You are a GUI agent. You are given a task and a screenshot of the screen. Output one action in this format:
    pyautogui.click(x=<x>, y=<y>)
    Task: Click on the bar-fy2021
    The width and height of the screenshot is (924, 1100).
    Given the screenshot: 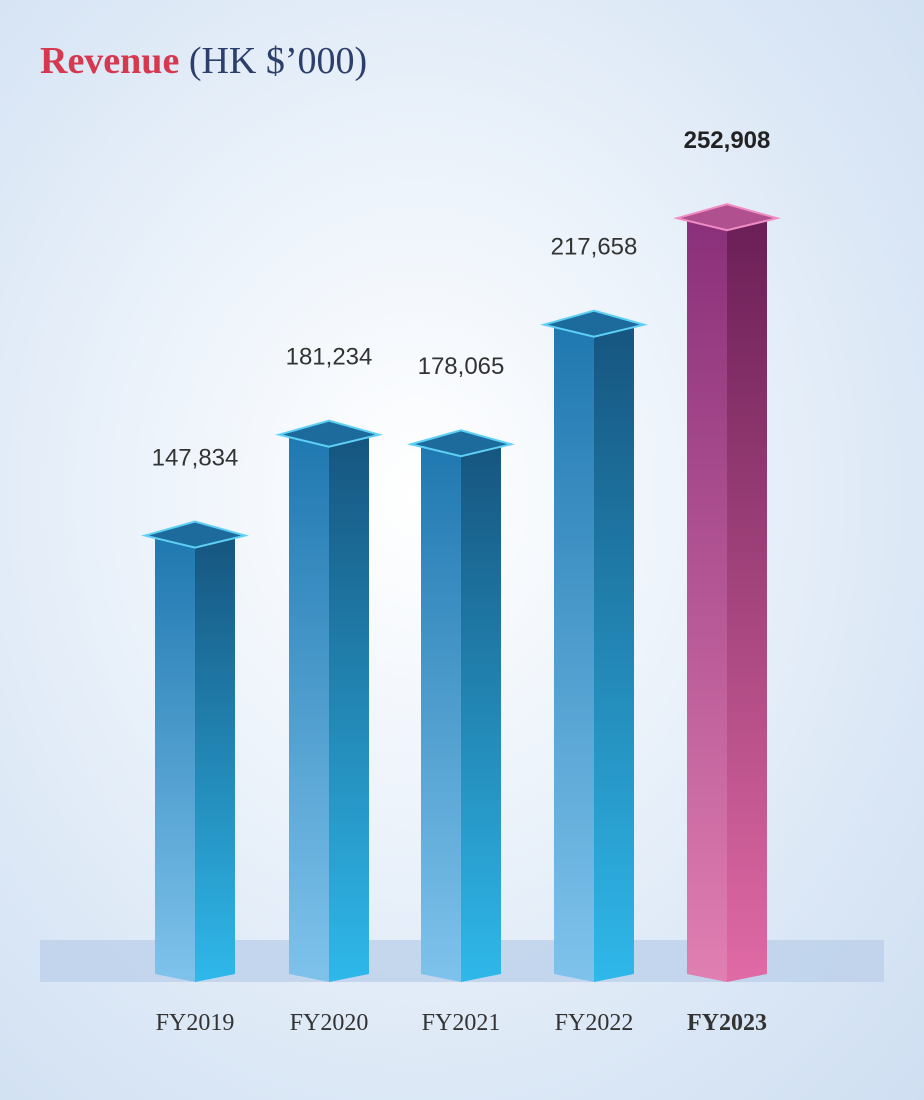 What is the action you would take?
    pyautogui.click(x=461, y=705)
    